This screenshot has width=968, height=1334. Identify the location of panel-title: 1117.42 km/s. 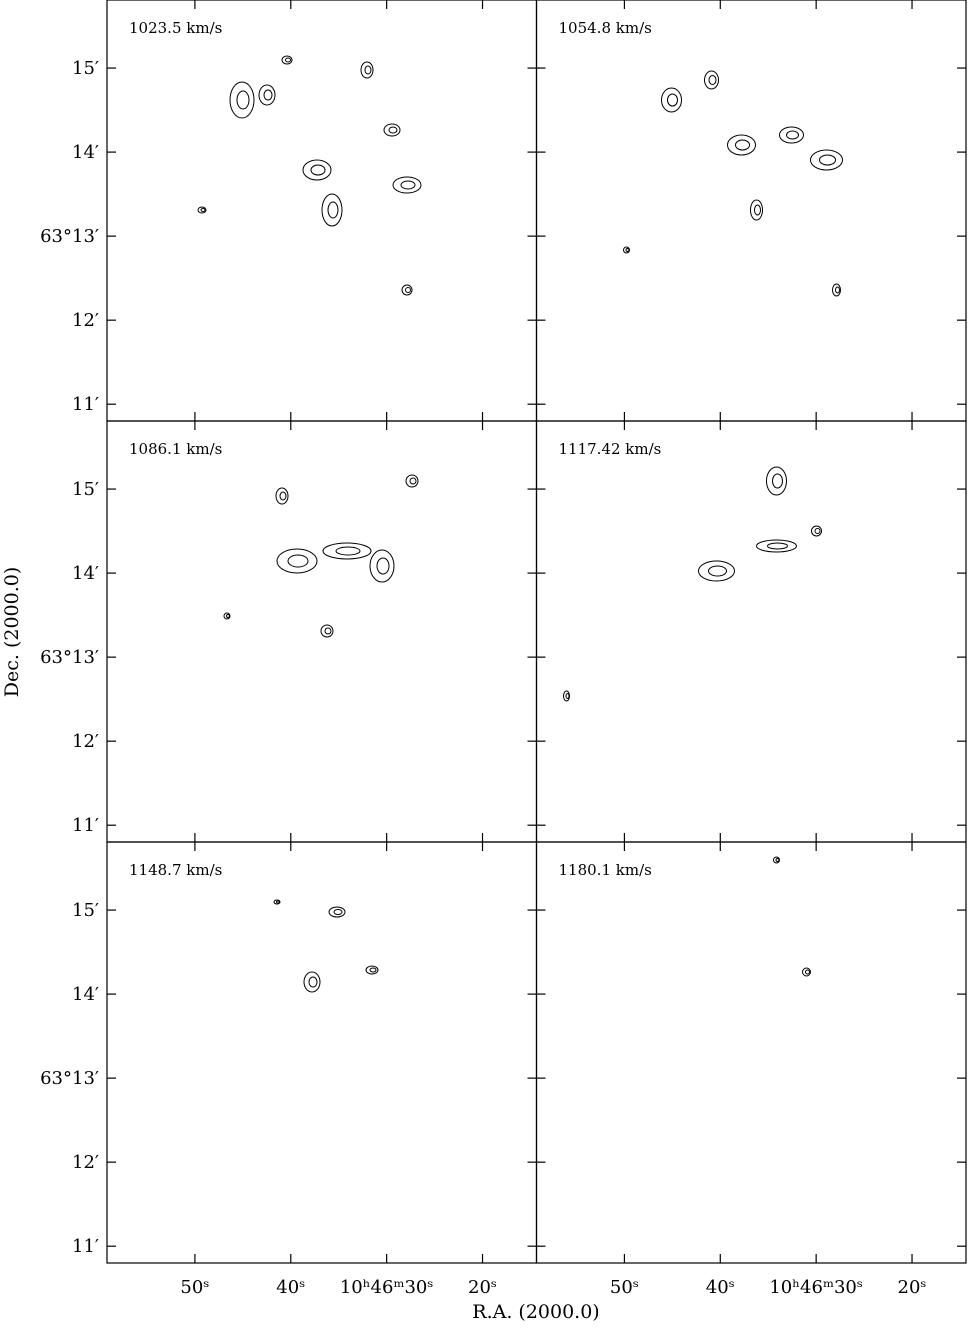
(610, 449).